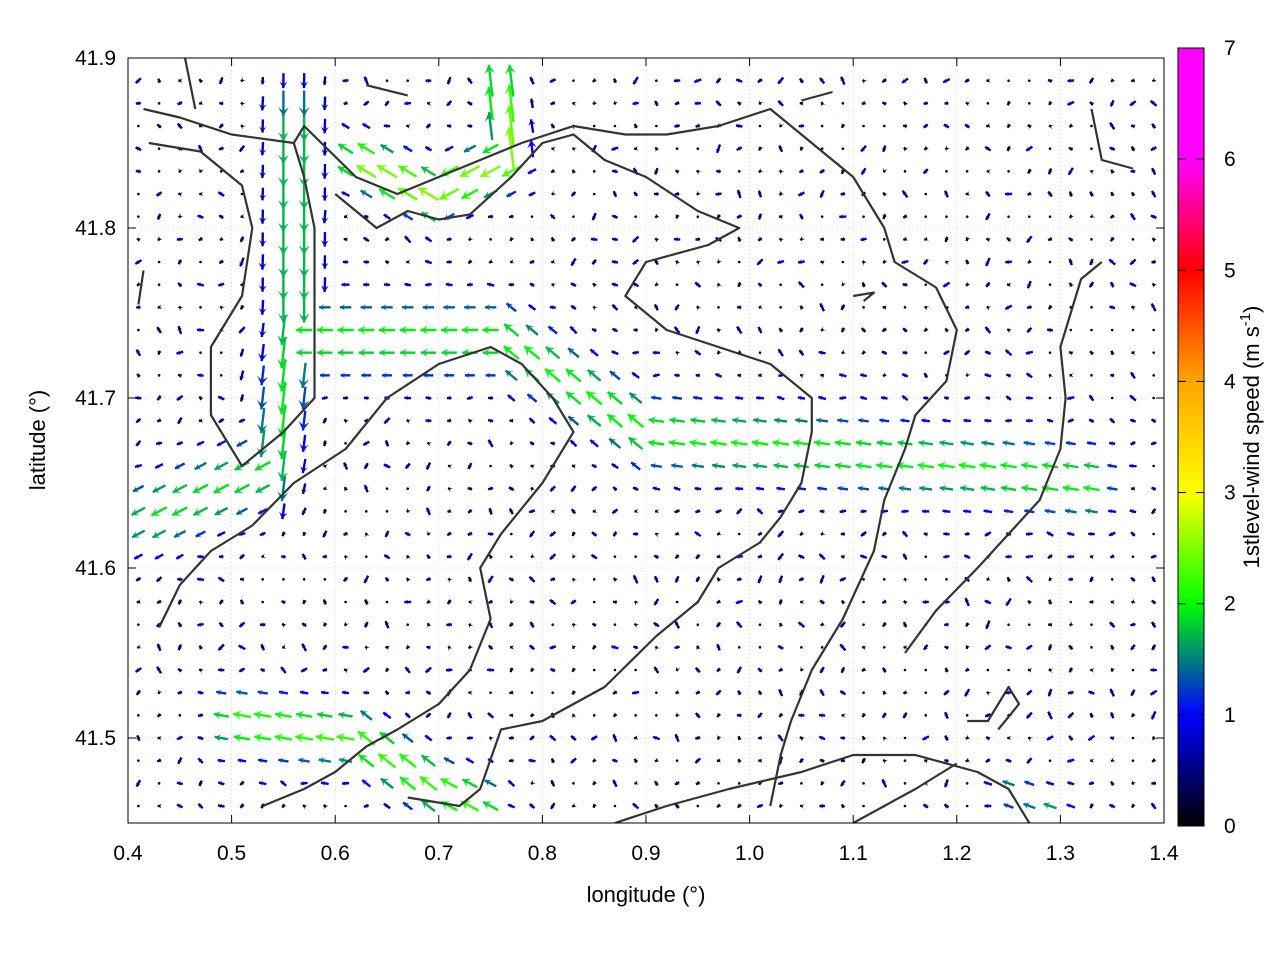  I want to click on terrain-contour, so click(1112, 139).